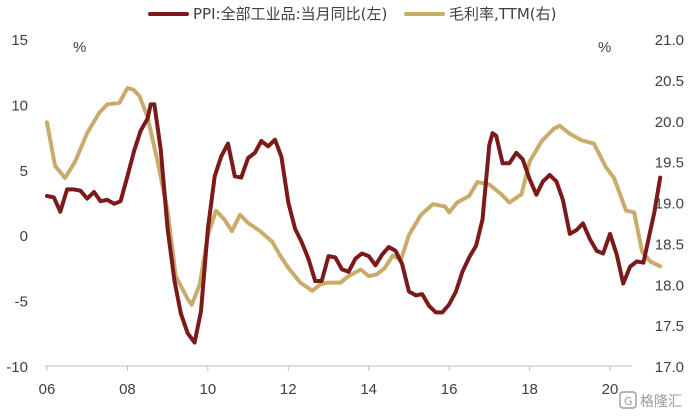 The height and width of the screenshot is (416, 693). Describe the element at coordinates (669, 326) in the screenshot. I see `right-tick-label-1: 17.5` at that location.